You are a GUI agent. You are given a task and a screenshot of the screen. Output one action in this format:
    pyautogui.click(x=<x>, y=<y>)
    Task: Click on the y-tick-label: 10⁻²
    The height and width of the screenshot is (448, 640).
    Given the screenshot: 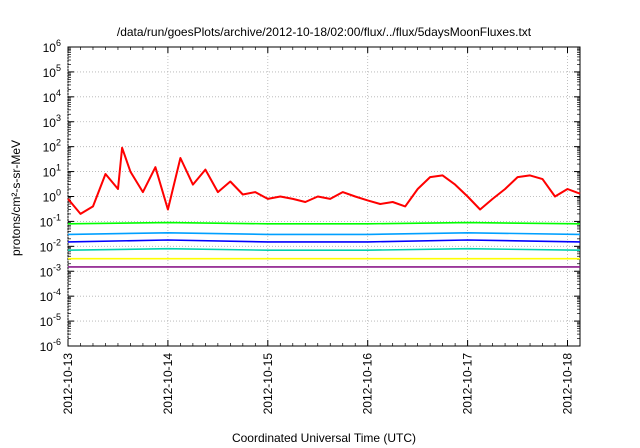 What is the action you would take?
    pyautogui.click(x=50, y=245)
    